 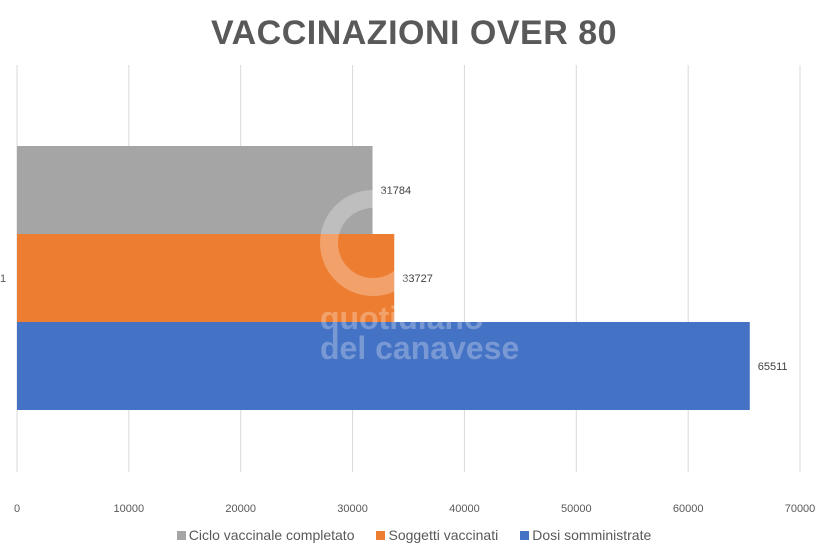 What do you see at coordinates (352, 509) in the screenshot?
I see `x-tick-label: 30000` at bounding box center [352, 509].